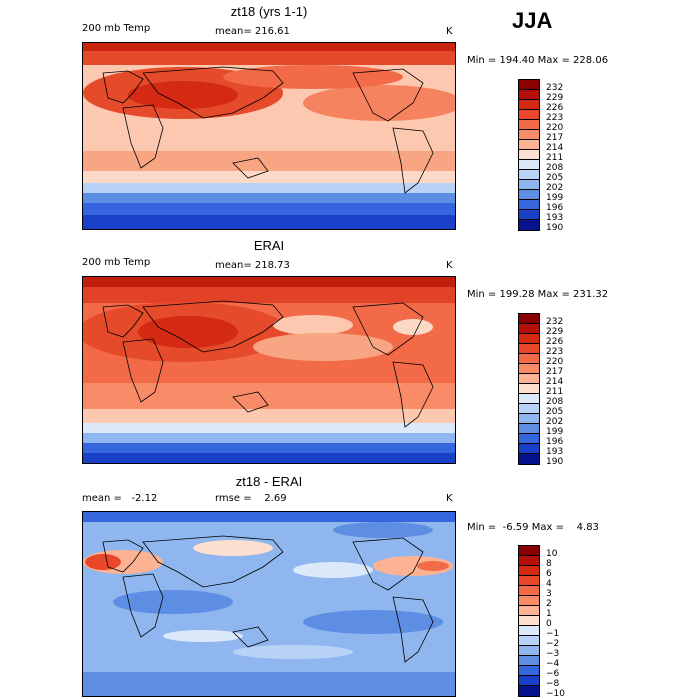  What do you see at coordinates (269, 136) in the screenshot?
I see `panel-1-map` at bounding box center [269, 136].